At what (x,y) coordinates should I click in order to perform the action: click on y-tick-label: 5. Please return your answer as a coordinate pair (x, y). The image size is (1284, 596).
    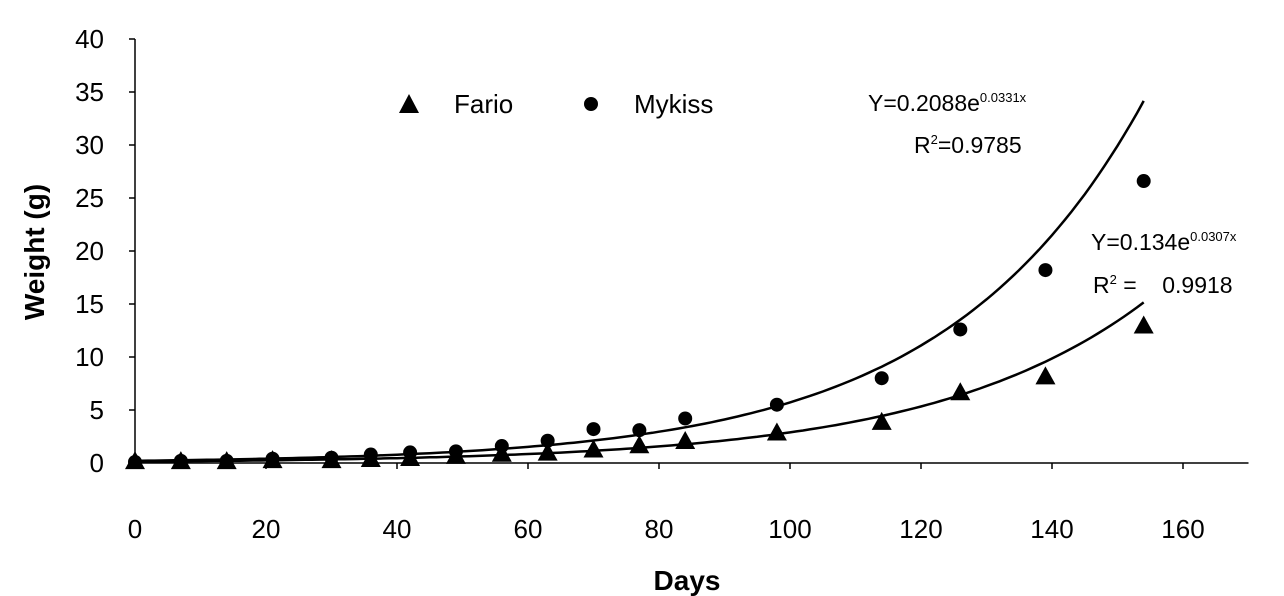
    Looking at the image, I should click on (97, 410).